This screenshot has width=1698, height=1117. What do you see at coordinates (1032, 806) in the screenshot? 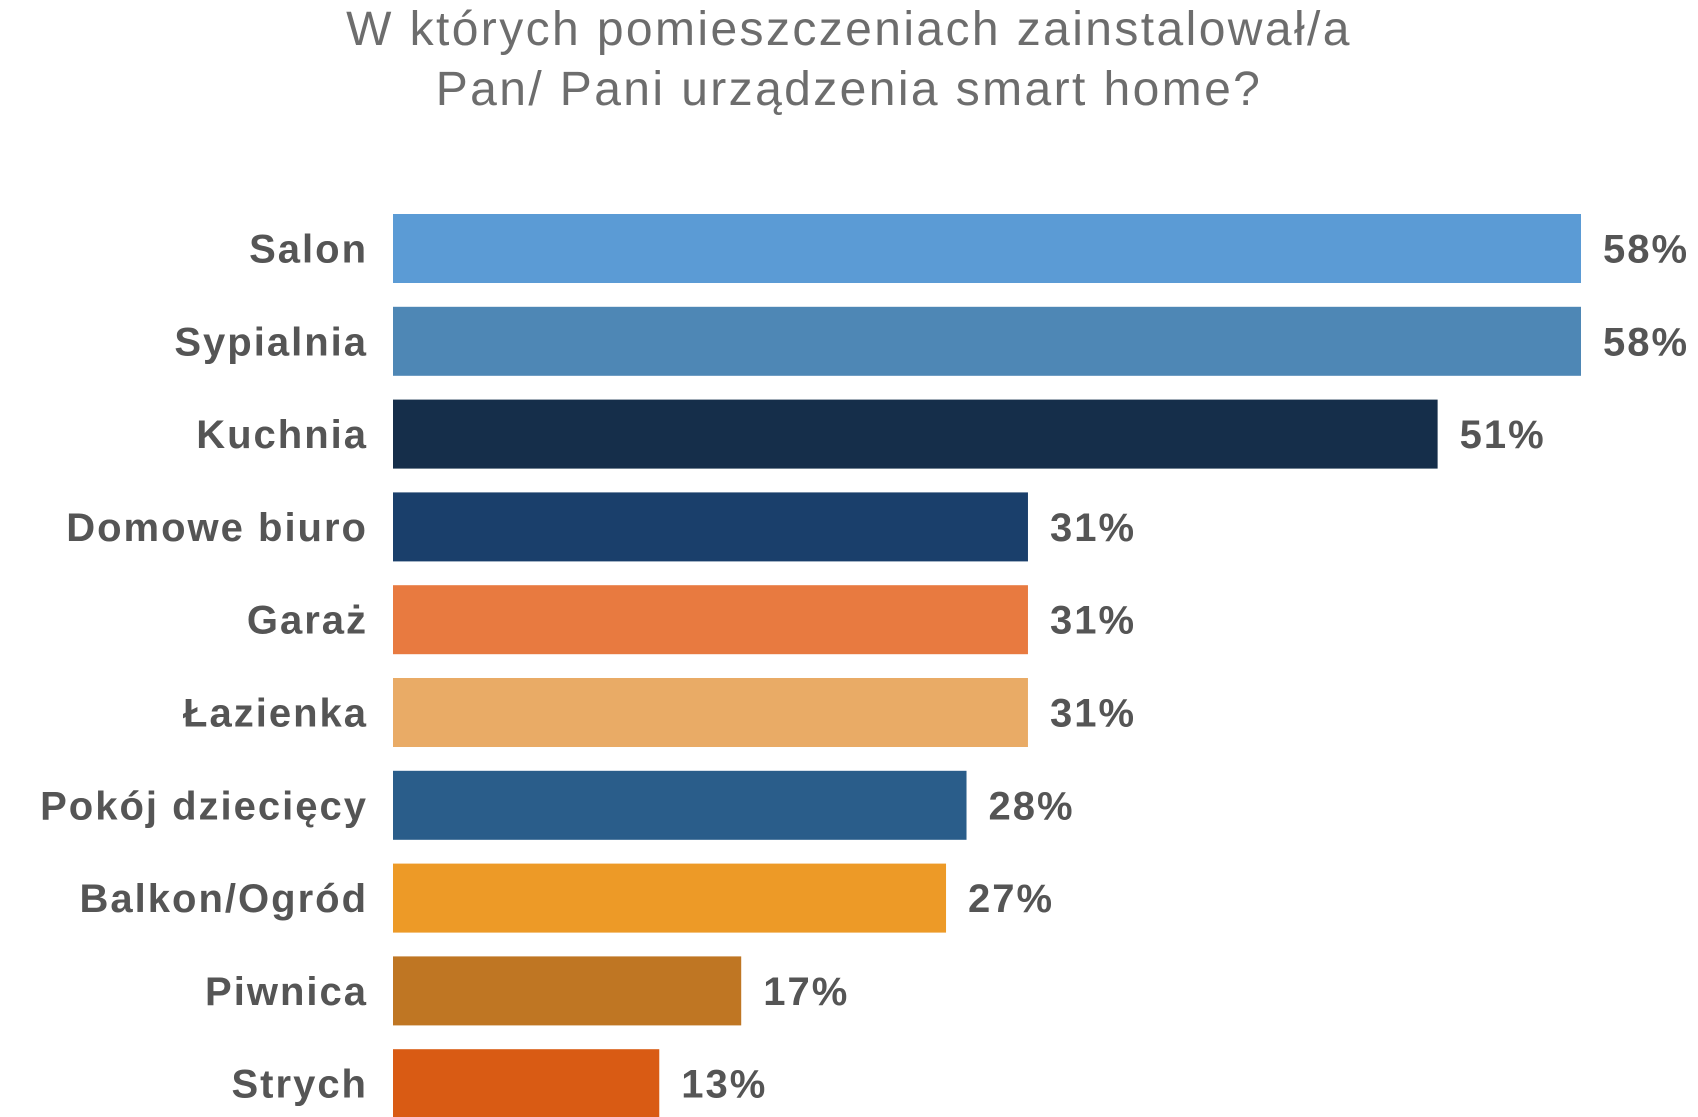
I see `value-label-6: 28%` at bounding box center [1032, 806].